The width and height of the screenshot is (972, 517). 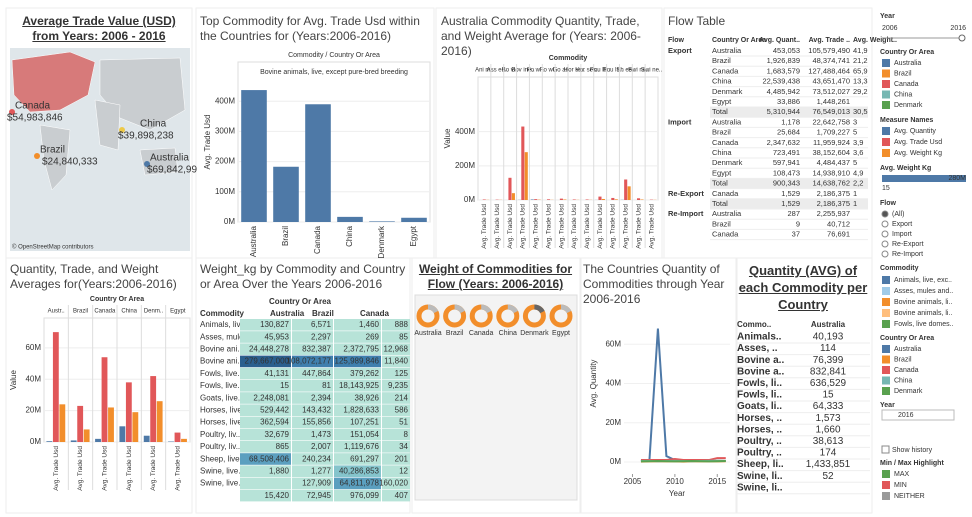 What do you see at coordinates (788, 101) in the screenshot?
I see `cell: 33,886` at bounding box center [788, 101].